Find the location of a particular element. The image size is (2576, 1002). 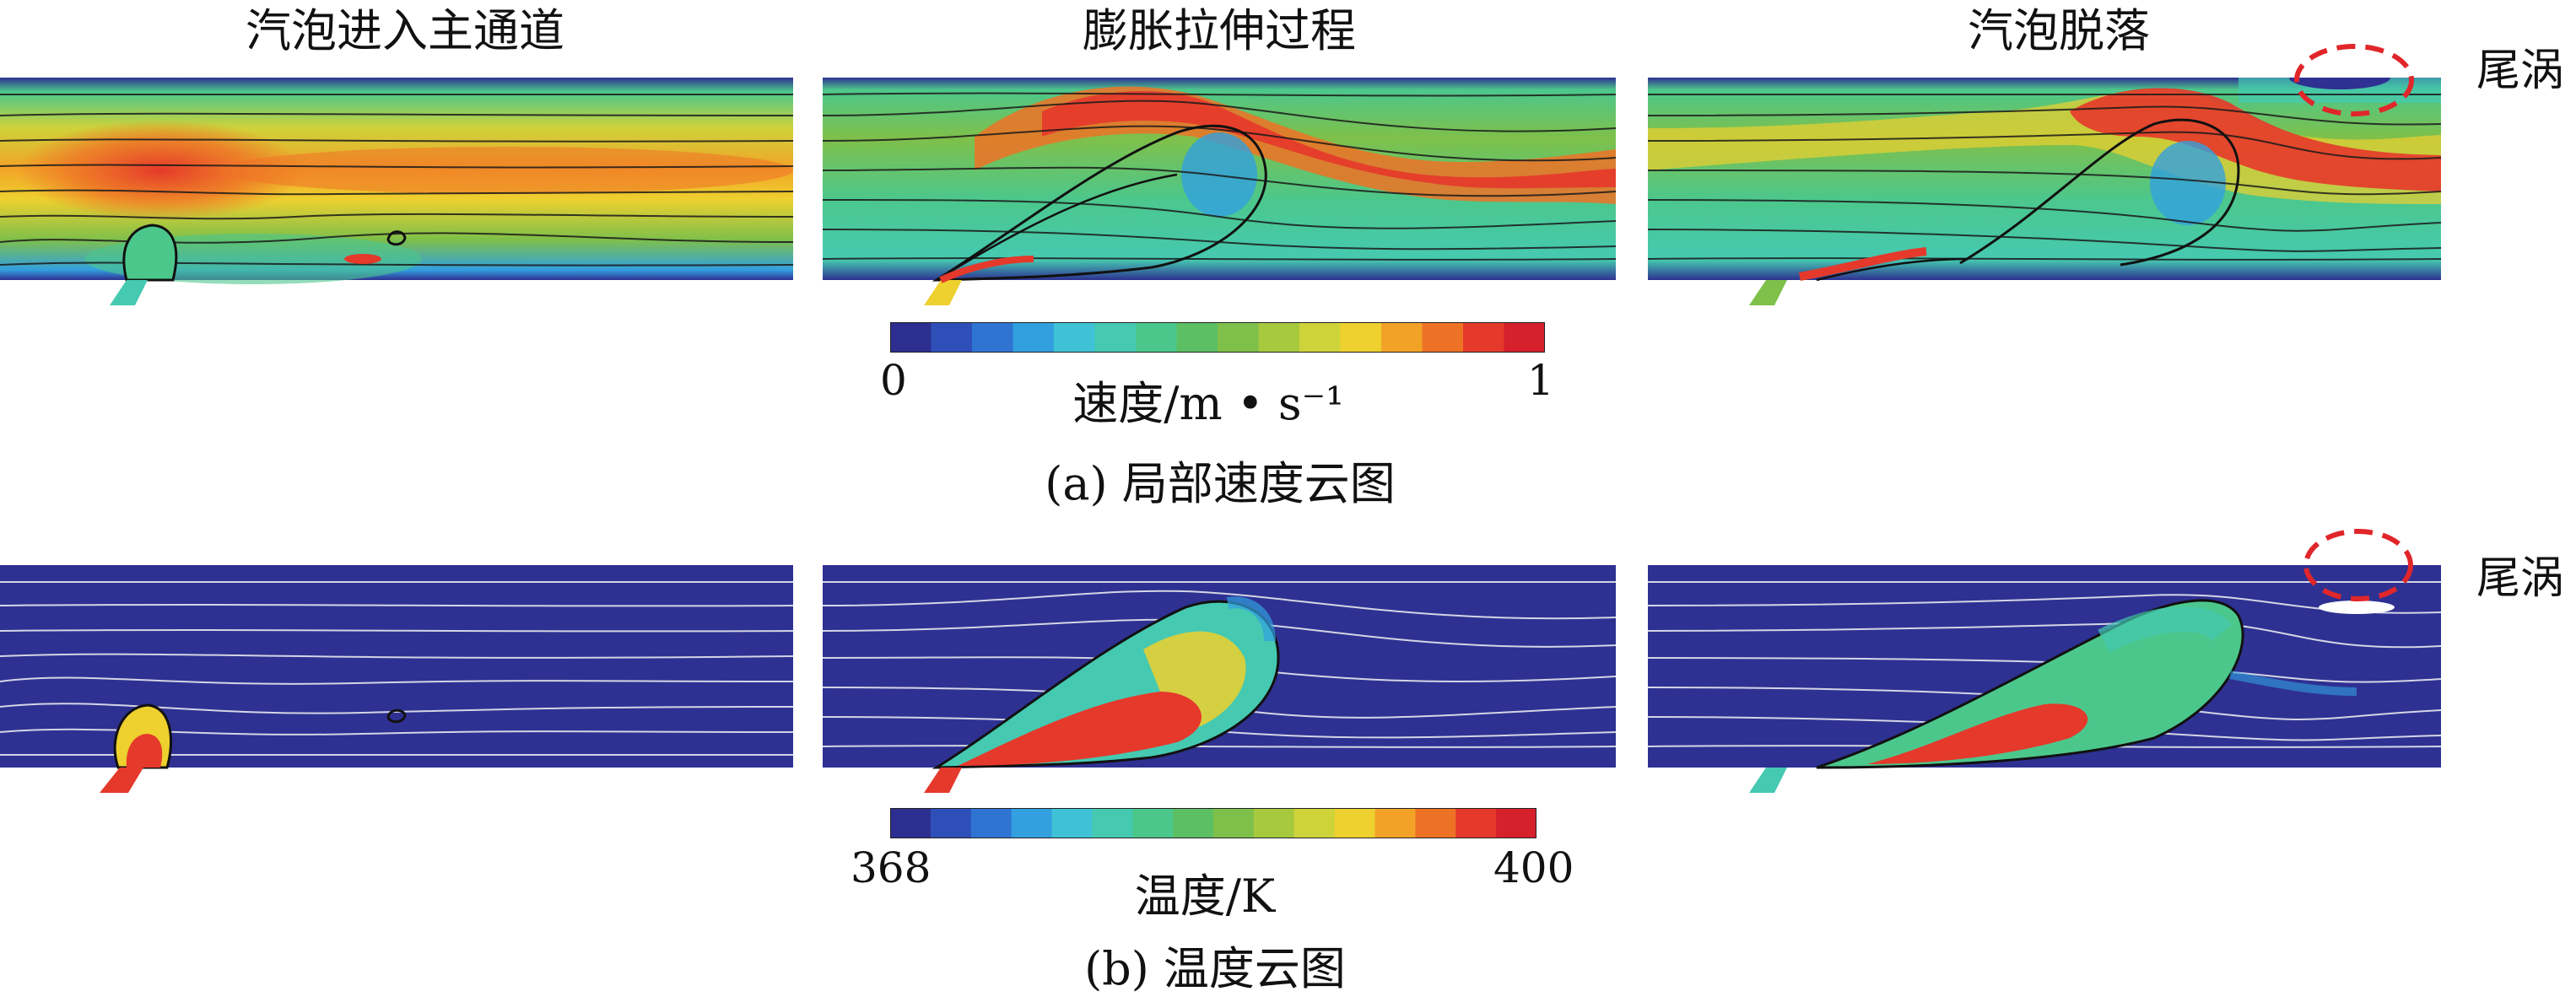

velocity-colorbar is located at coordinates (1217, 337).